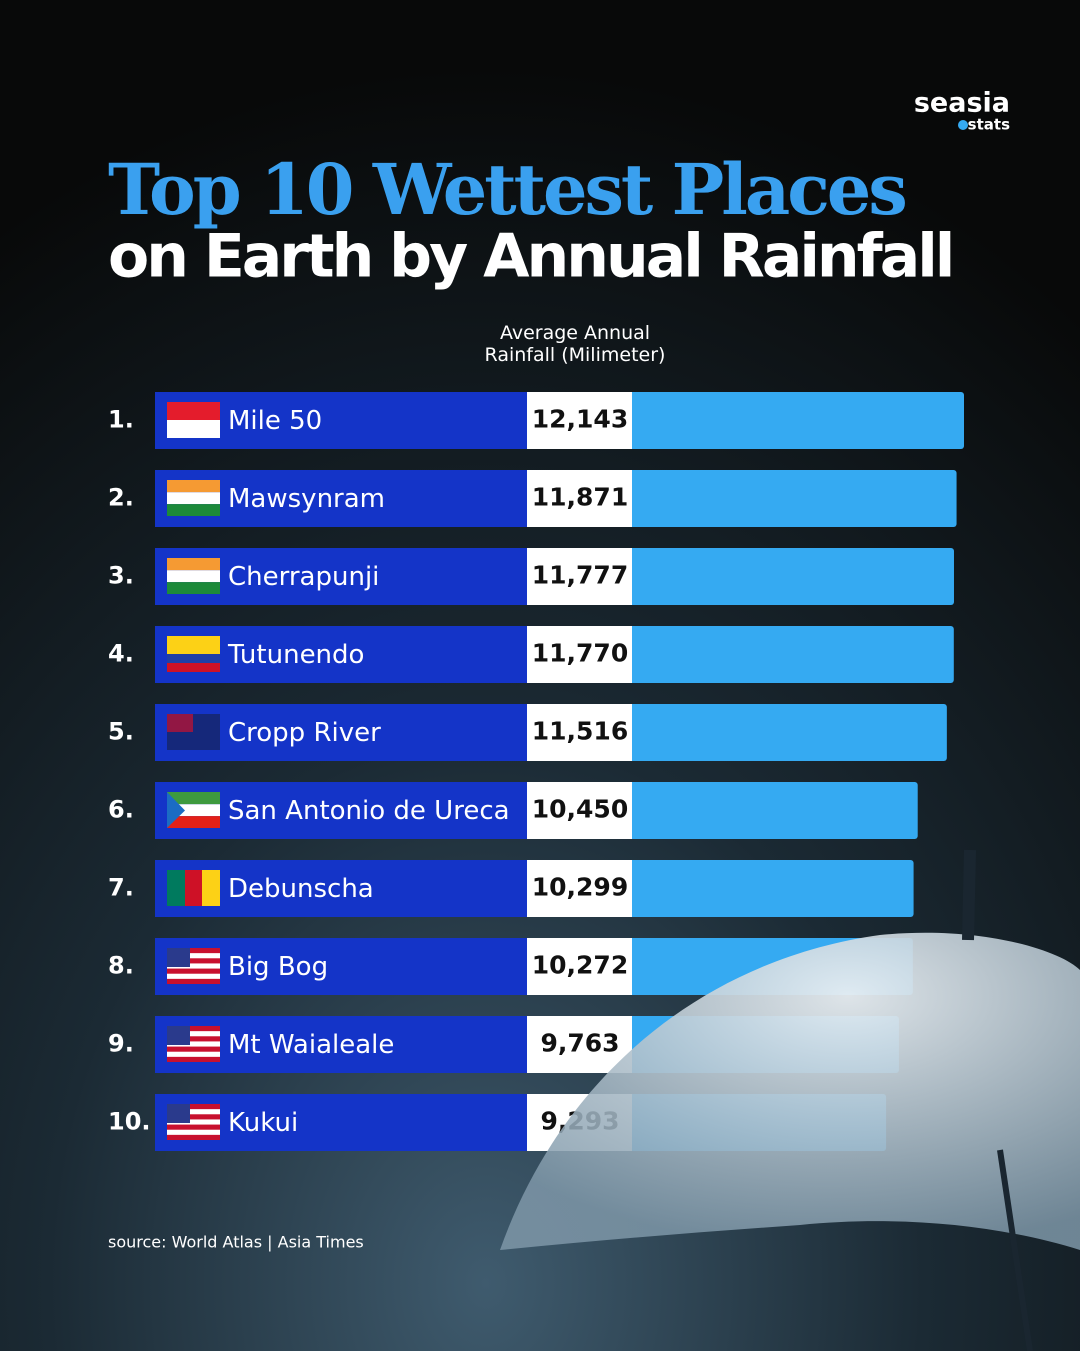 Image resolution: width=1080 pixels, height=1355 pixels. I want to click on rank: 2., so click(121, 498).